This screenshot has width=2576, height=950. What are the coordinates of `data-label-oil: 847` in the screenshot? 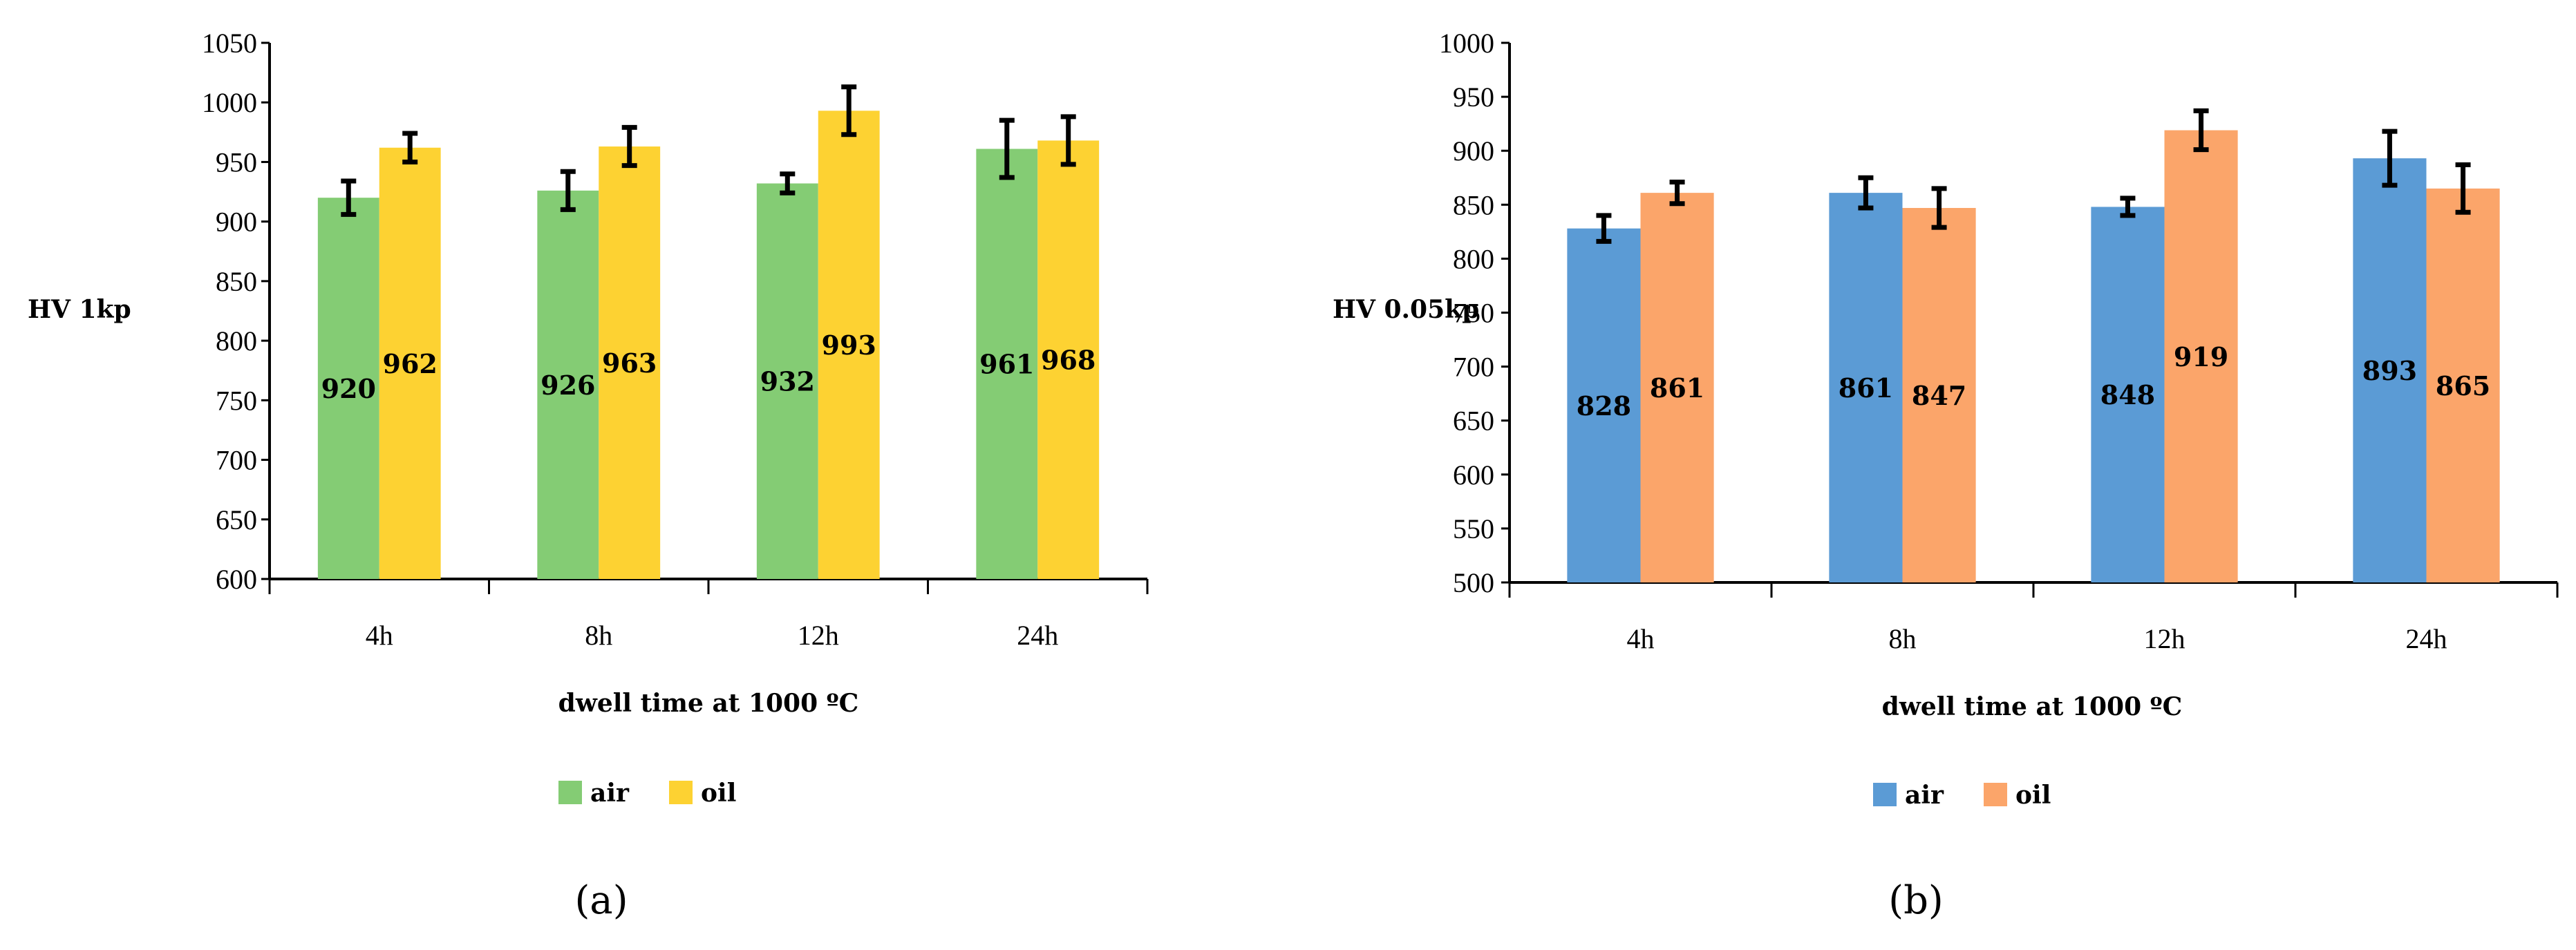 It's located at (1939, 396).